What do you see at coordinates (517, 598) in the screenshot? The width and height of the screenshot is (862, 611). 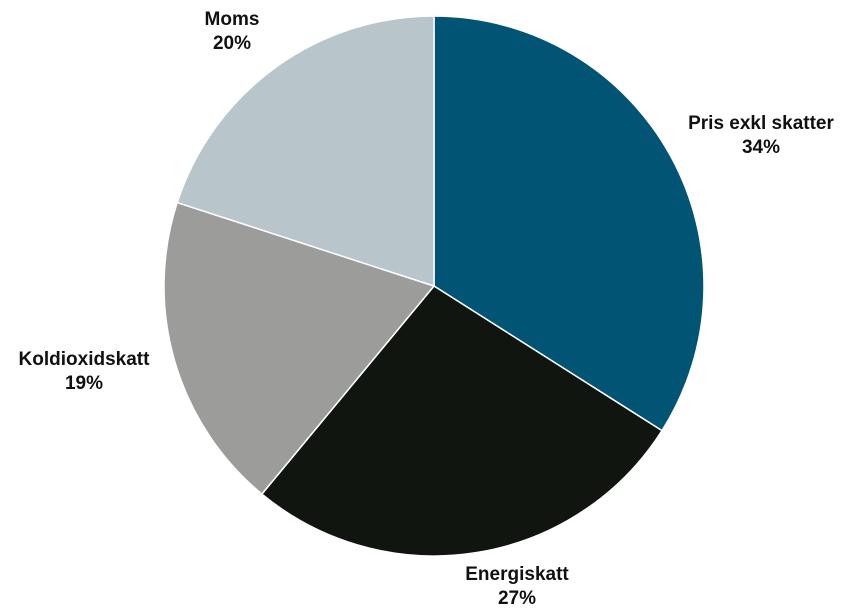 I see `slice-percent: 27%` at bounding box center [517, 598].